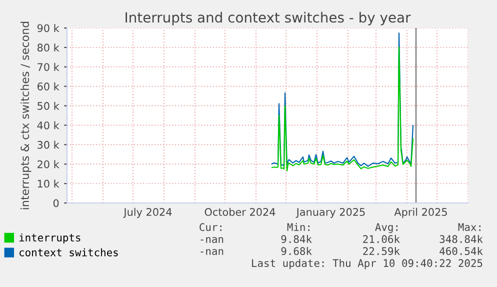 The image size is (497, 287). I want to click on y-tick-label: 40 k, so click(48, 125).